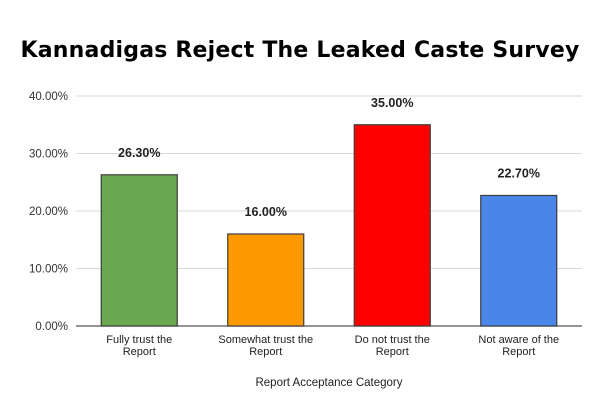  What do you see at coordinates (265, 340) in the screenshot?
I see `x-tick-label: Somewhat trust the` at bounding box center [265, 340].